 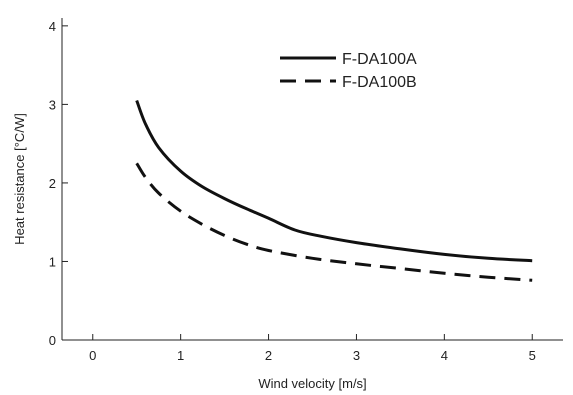 I want to click on legend: F-DA100A F-DA100B, so click(x=348, y=71).